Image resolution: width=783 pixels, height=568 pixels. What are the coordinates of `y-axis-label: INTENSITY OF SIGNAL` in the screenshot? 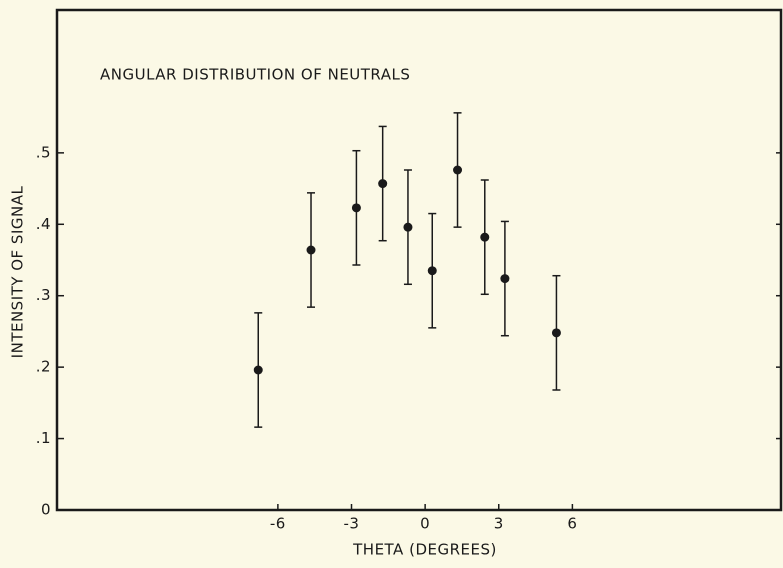 It's located at (18, 272).